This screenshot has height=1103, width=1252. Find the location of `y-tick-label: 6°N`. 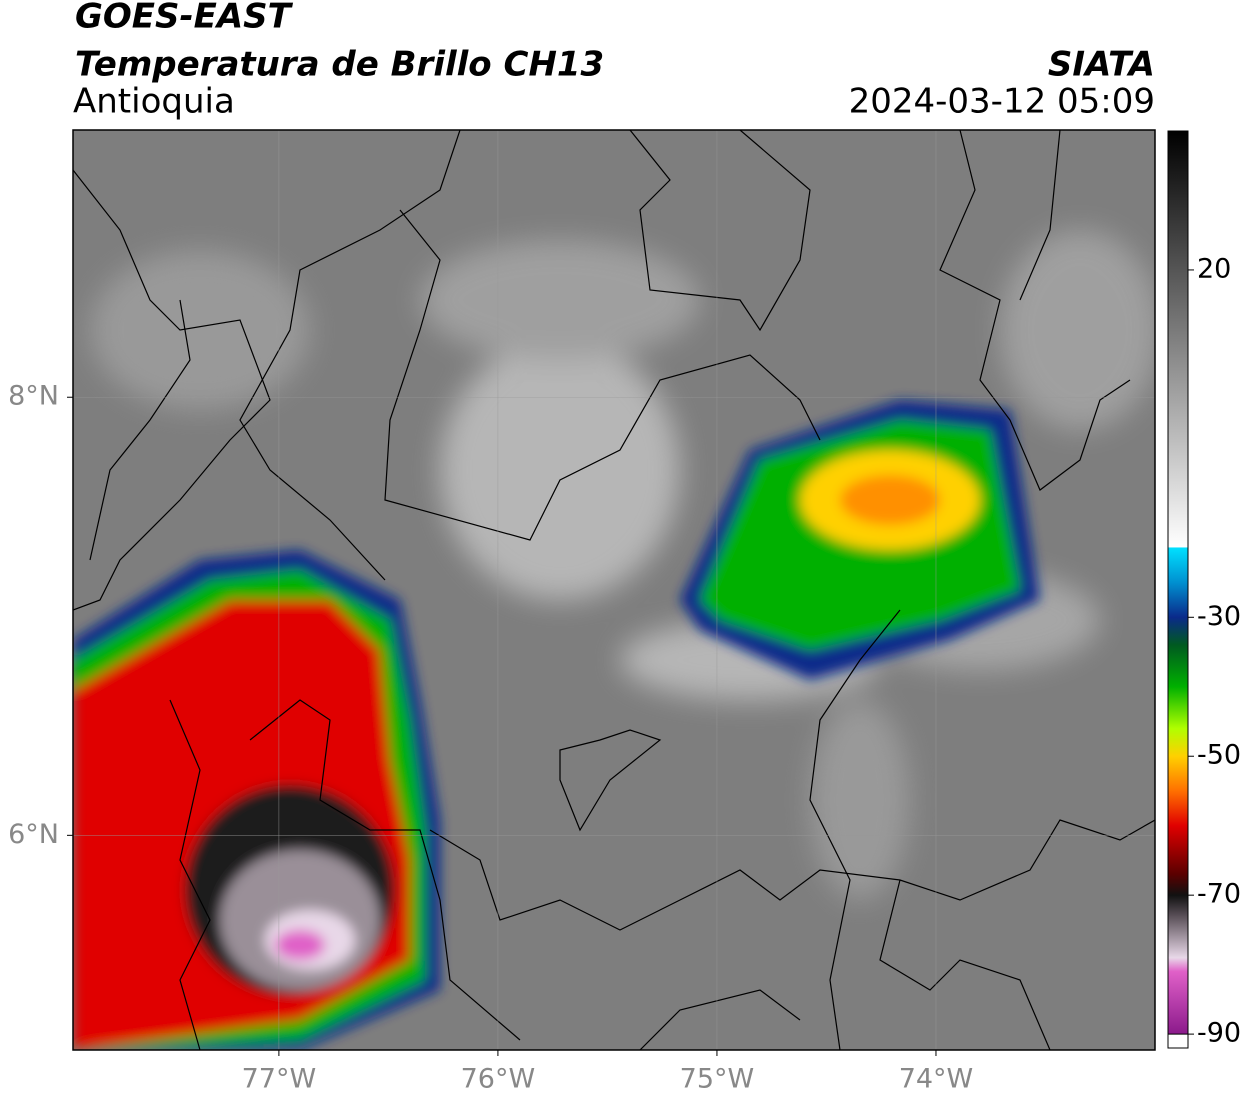

y-tick-label: 6°N is located at coordinates (33, 834).